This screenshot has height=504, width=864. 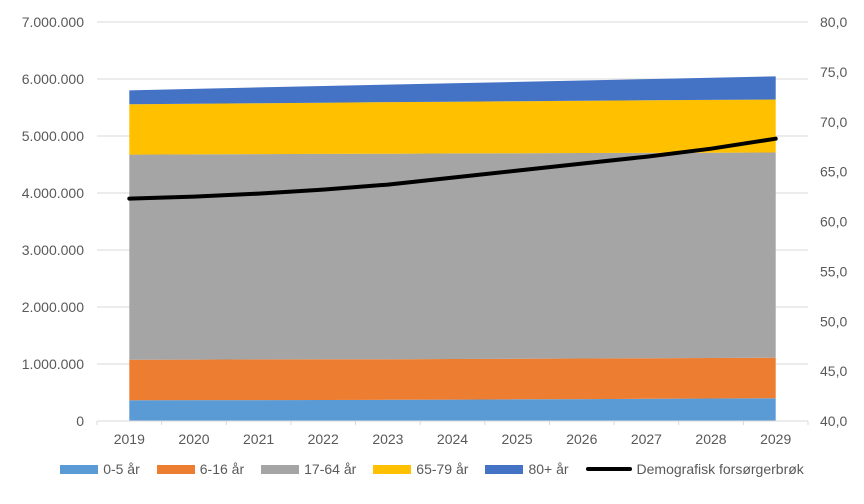 I want to click on legend-label-0-5-ar: 0-5 år, so click(x=121, y=469).